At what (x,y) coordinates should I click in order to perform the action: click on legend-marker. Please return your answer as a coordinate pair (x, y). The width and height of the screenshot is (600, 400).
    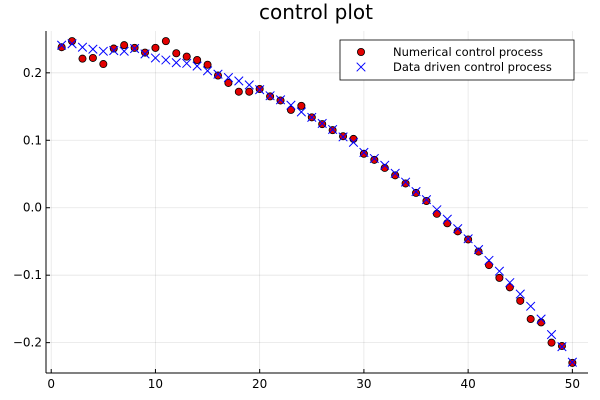
    Looking at the image, I should click on (361, 67).